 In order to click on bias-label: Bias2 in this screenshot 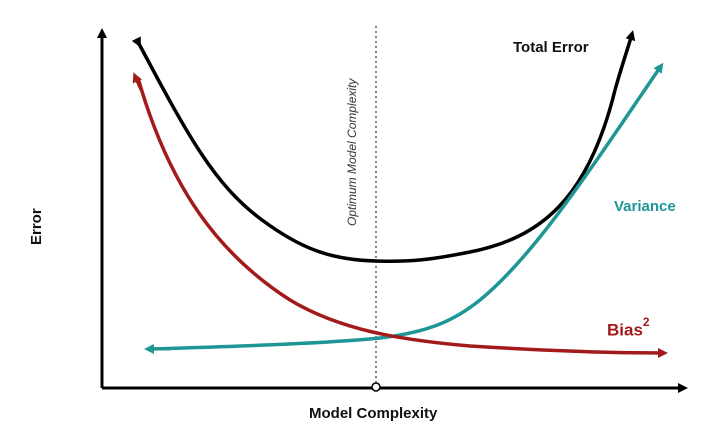, I will do `click(628, 328)`.